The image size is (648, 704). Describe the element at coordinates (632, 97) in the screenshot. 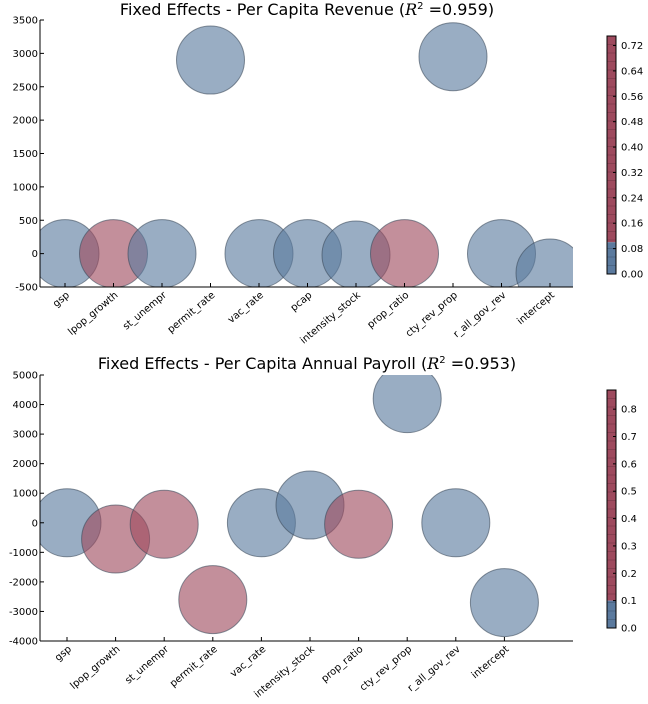

I see `colorbar-tick-label: 0.56` at that location.